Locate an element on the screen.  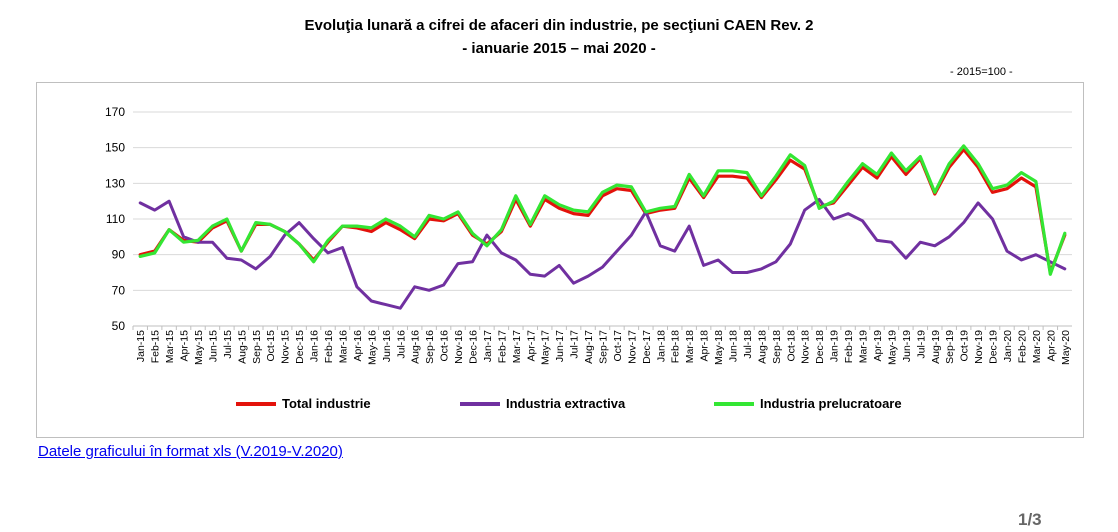
x-tick-label: May-20 is located at coordinates (1066, 347).